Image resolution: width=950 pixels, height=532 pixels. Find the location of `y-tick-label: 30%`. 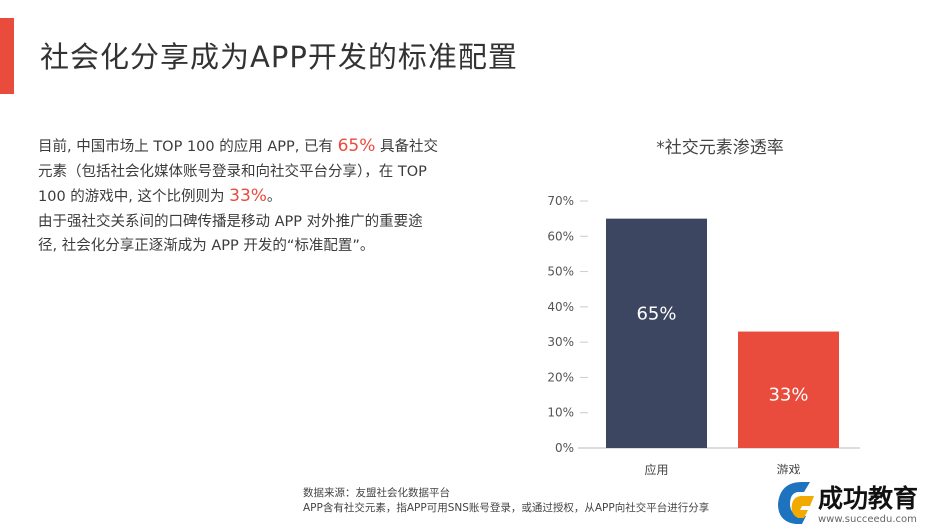

y-tick-label: 30% is located at coordinates (560, 342).